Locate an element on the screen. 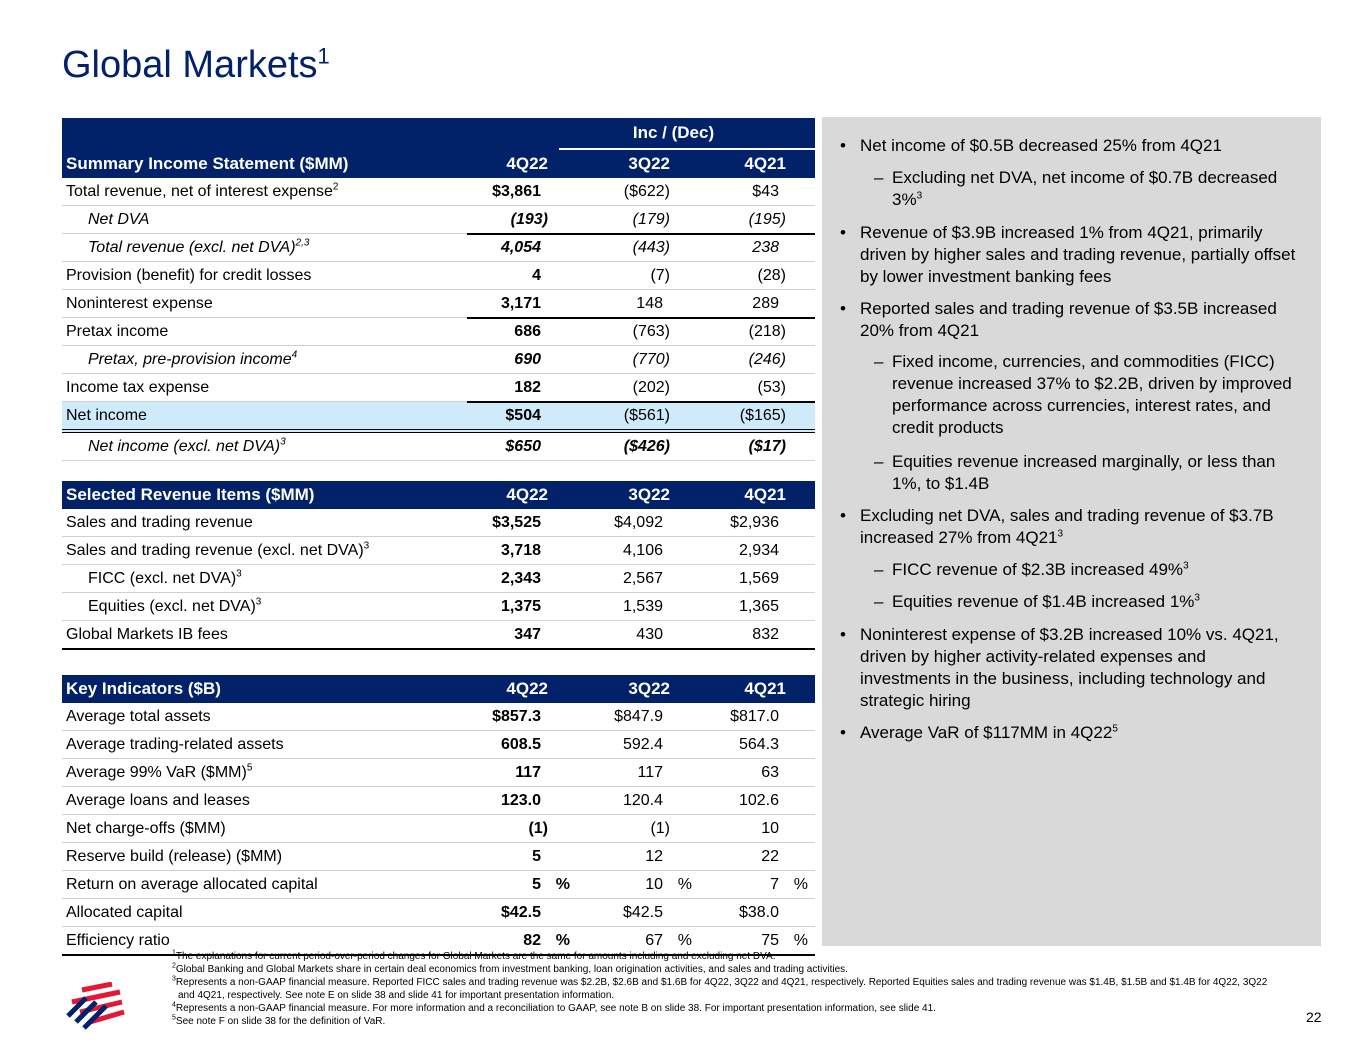  row-label-text: Sales and trading revenue is located at coordinates (159, 522).